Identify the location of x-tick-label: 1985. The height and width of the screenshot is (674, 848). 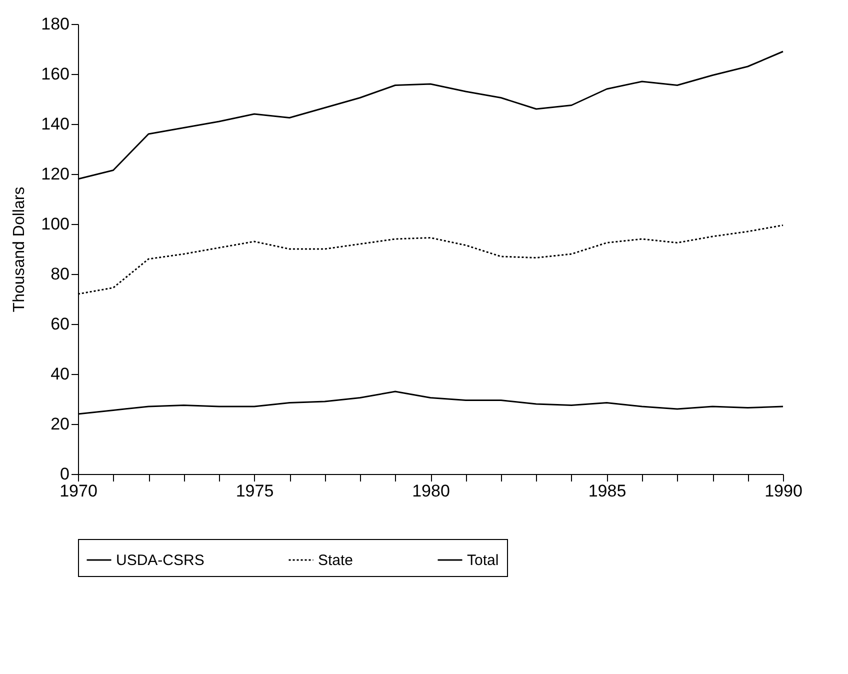
(607, 491).